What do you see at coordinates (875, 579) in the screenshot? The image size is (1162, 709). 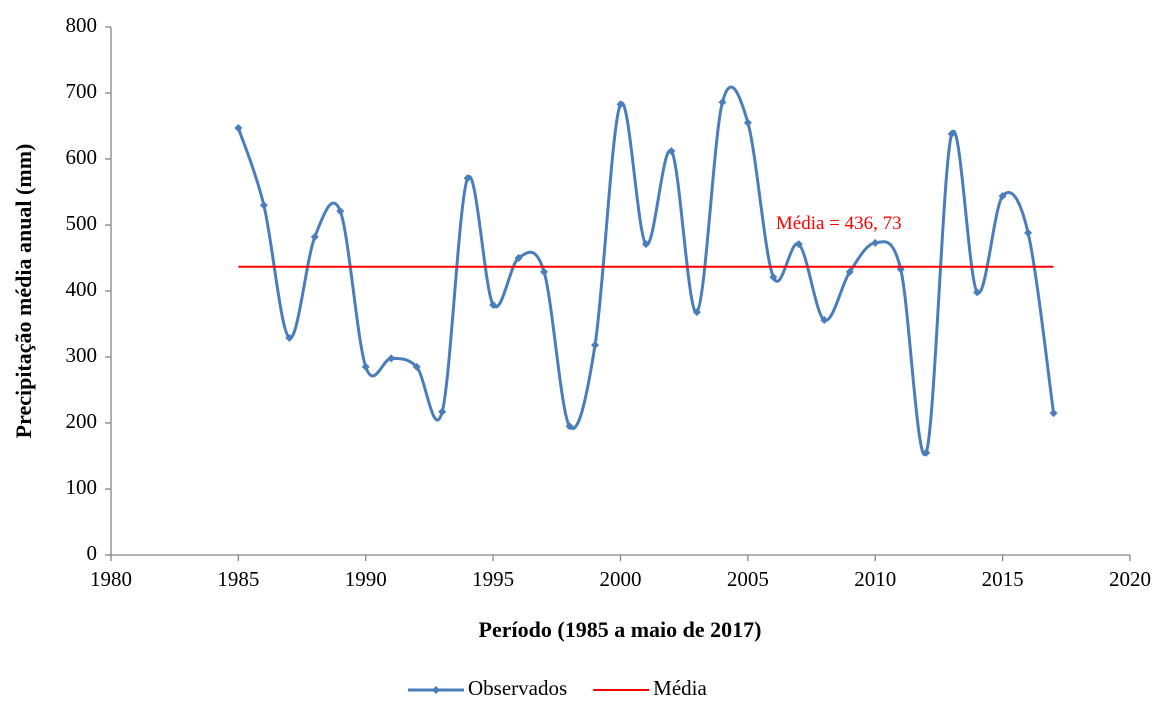 I see `x-tick-label: 2010` at bounding box center [875, 579].